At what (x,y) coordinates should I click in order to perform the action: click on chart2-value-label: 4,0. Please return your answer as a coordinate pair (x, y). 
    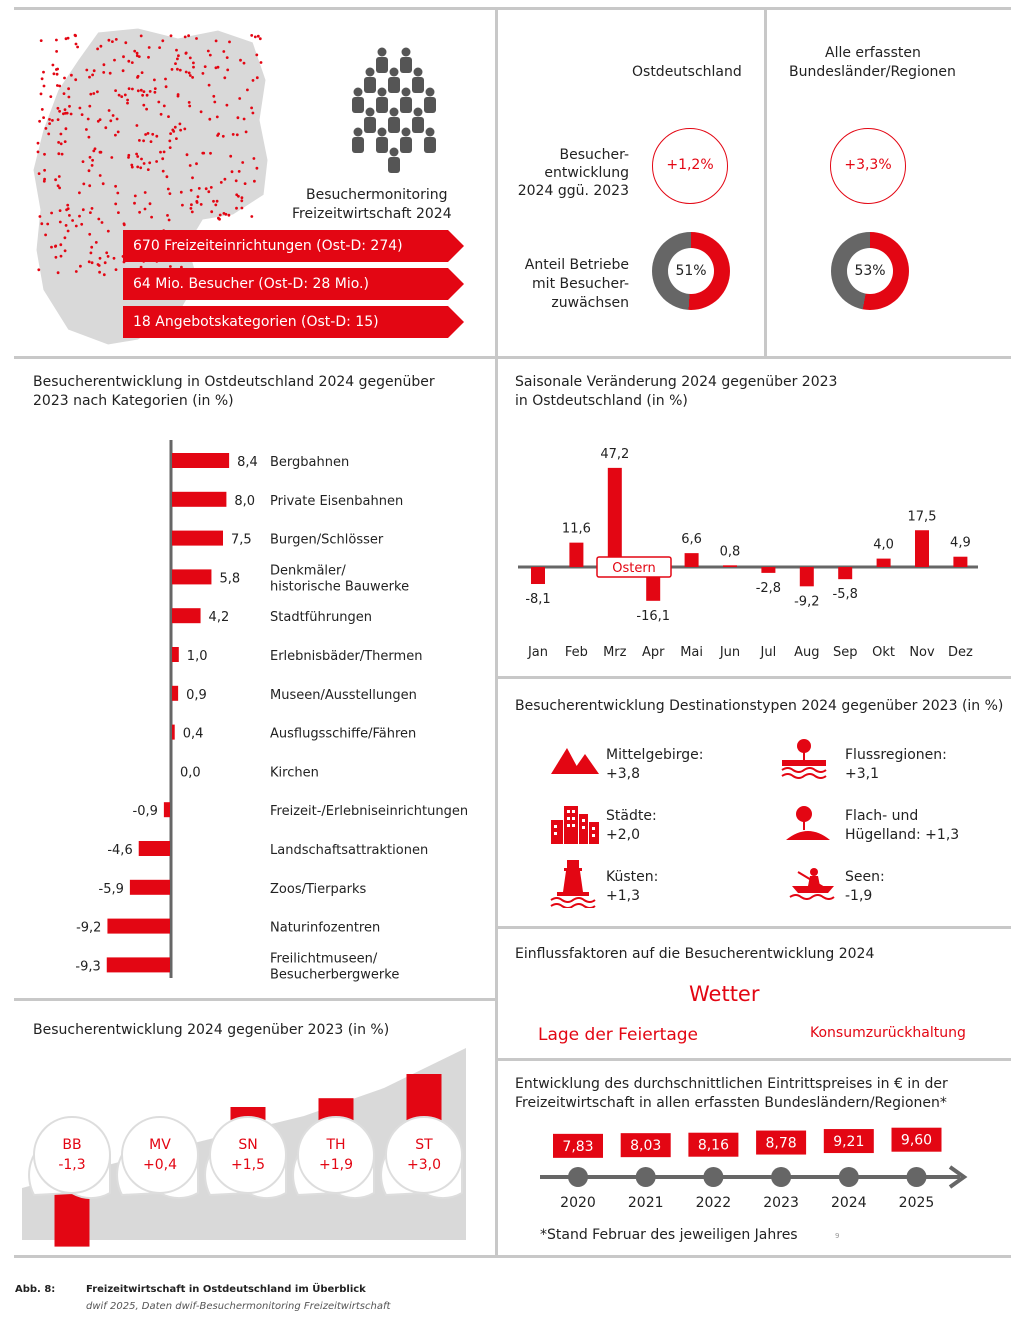
    Looking at the image, I should click on (883, 545).